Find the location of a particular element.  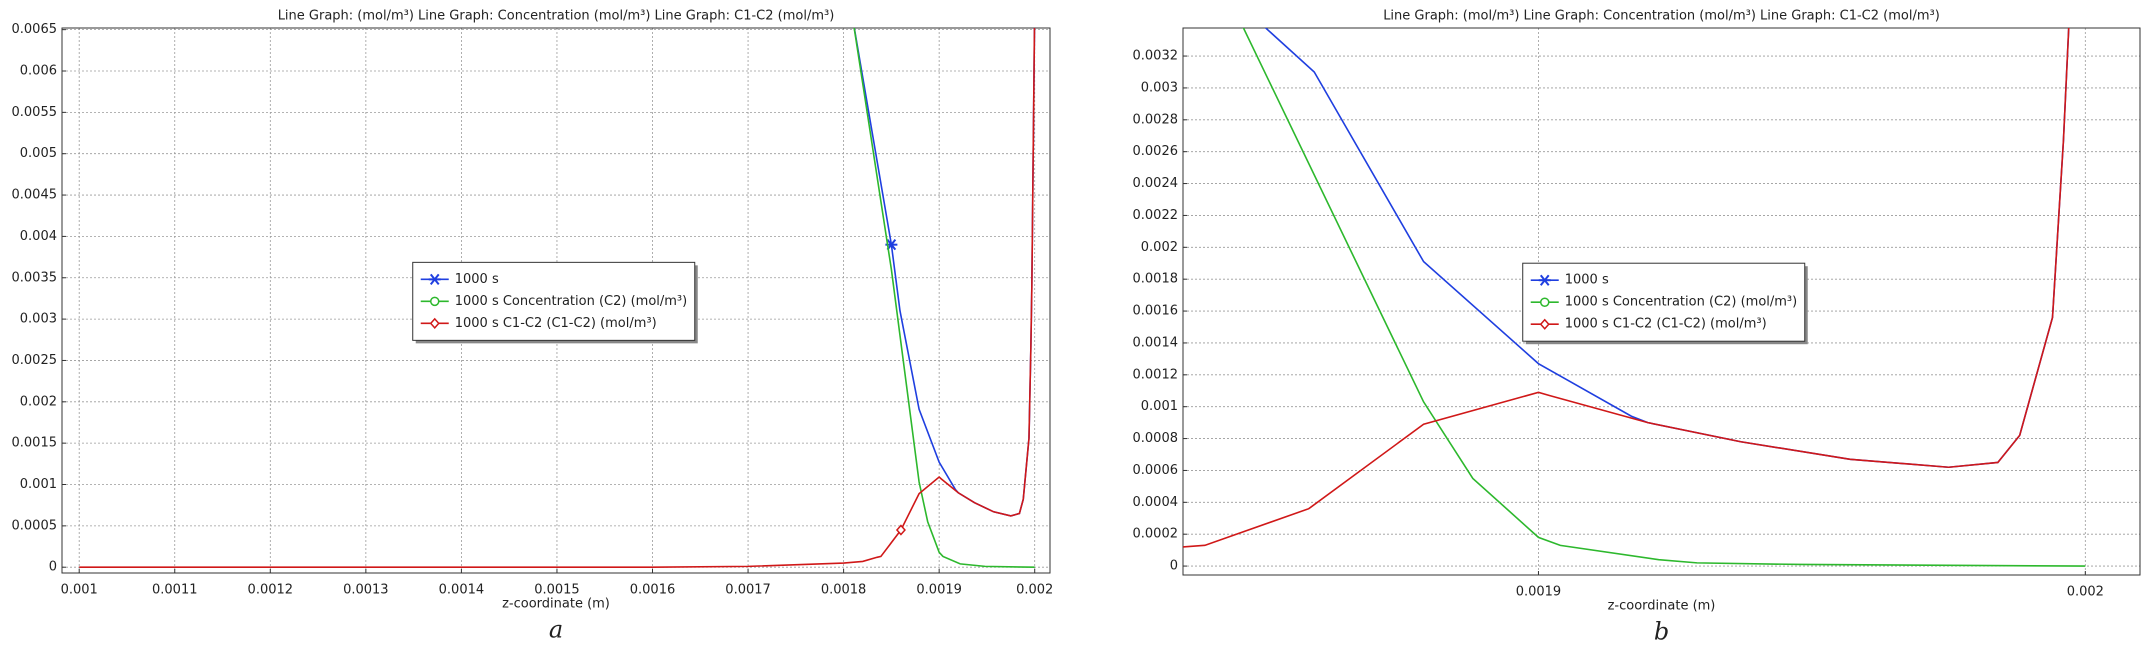

y-tick-label: 0.0006 is located at coordinates (1156, 470).